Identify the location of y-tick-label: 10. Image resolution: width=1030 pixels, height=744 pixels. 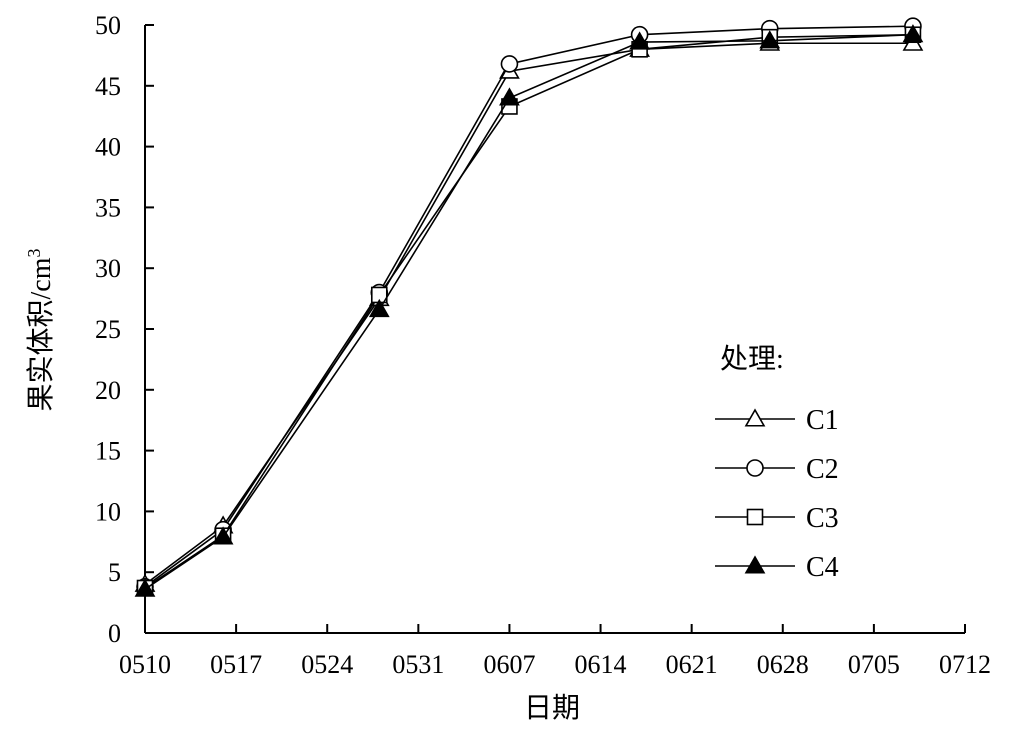
(108, 511).